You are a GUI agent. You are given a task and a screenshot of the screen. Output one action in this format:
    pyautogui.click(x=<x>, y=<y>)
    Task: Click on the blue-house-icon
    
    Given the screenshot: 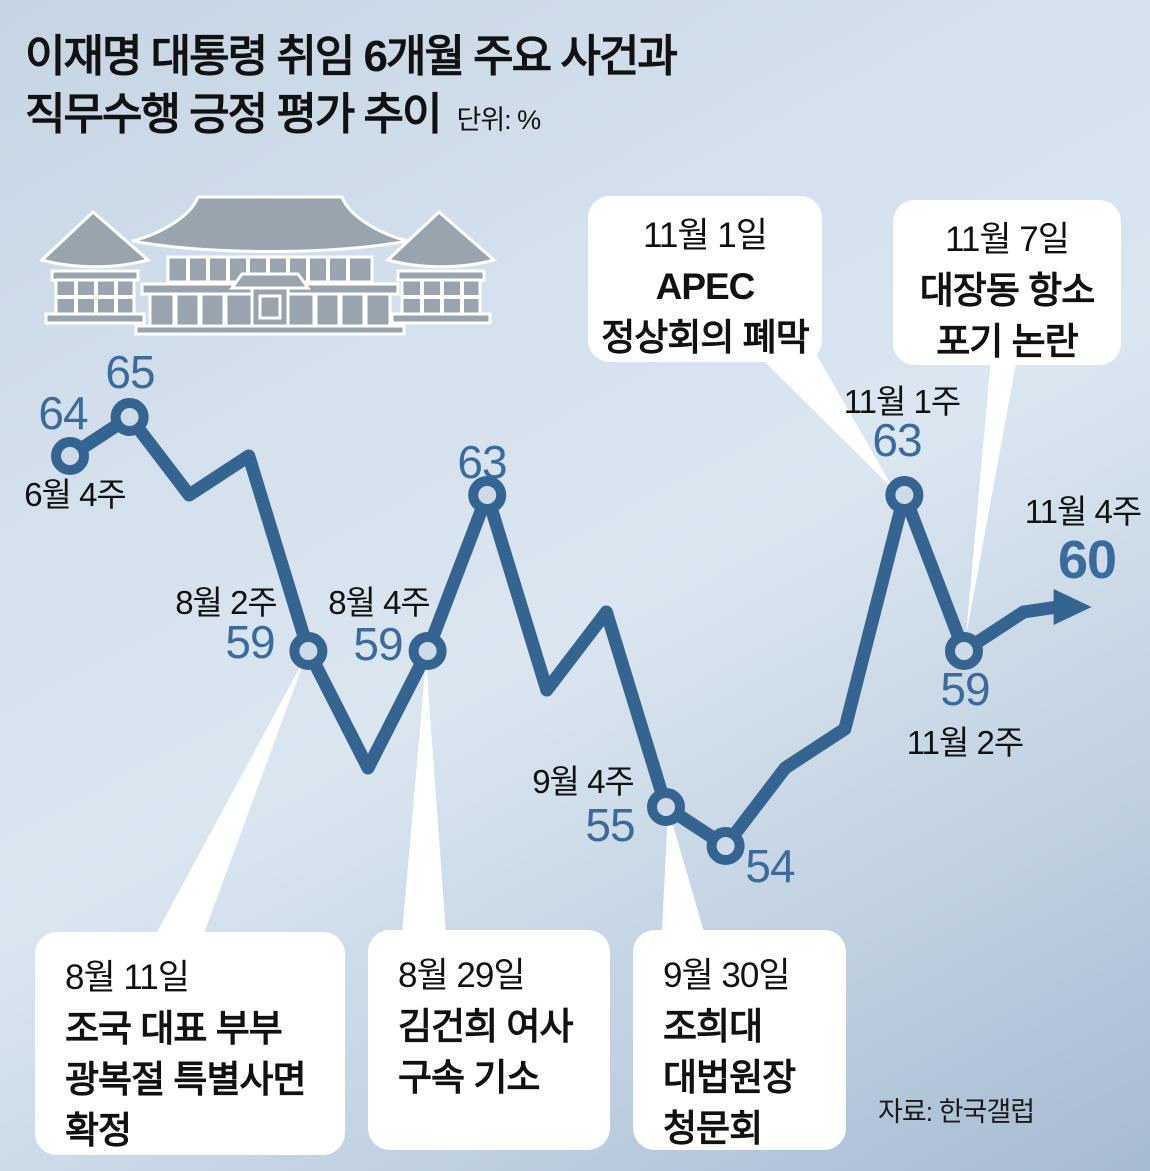 What is the action you would take?
    pyautogui.click(x=267, y=265)
    